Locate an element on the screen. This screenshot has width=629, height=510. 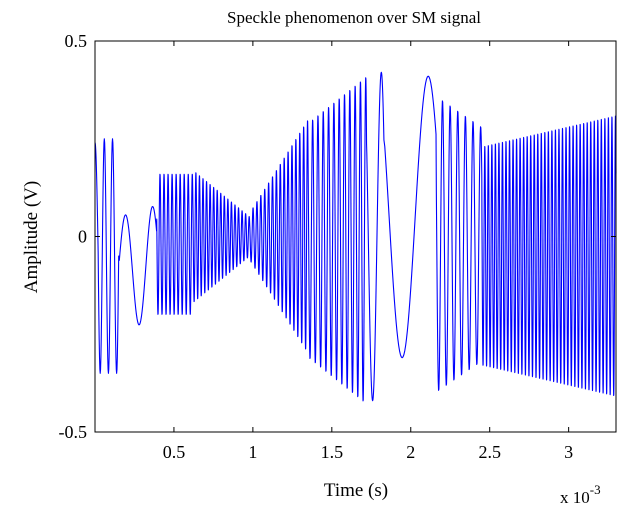
chart-title: Speckle phenomenon over SM signal is located at coordinates (354, 17).